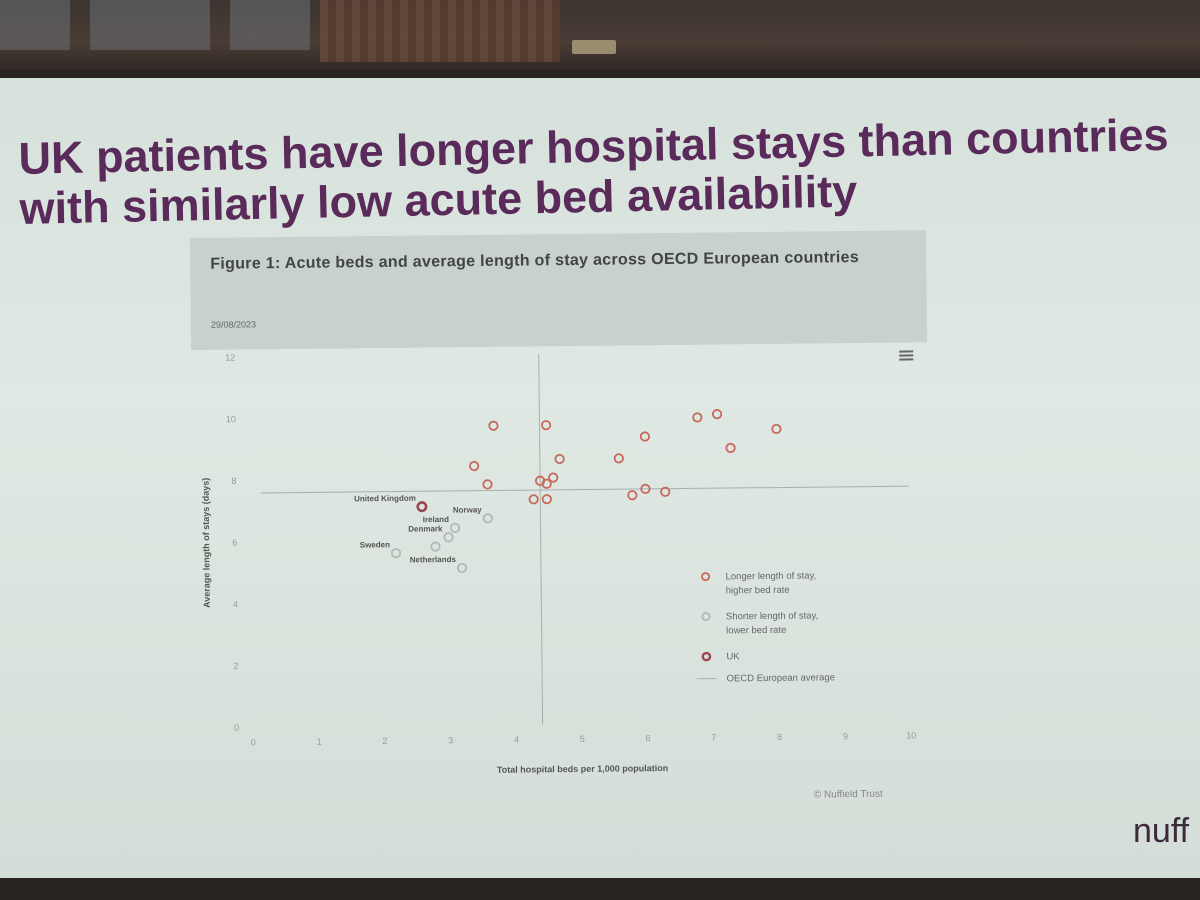  Describe the element at coordinates (384, 741) in the screenshot. I see `x-tick-label: 2` at that location.